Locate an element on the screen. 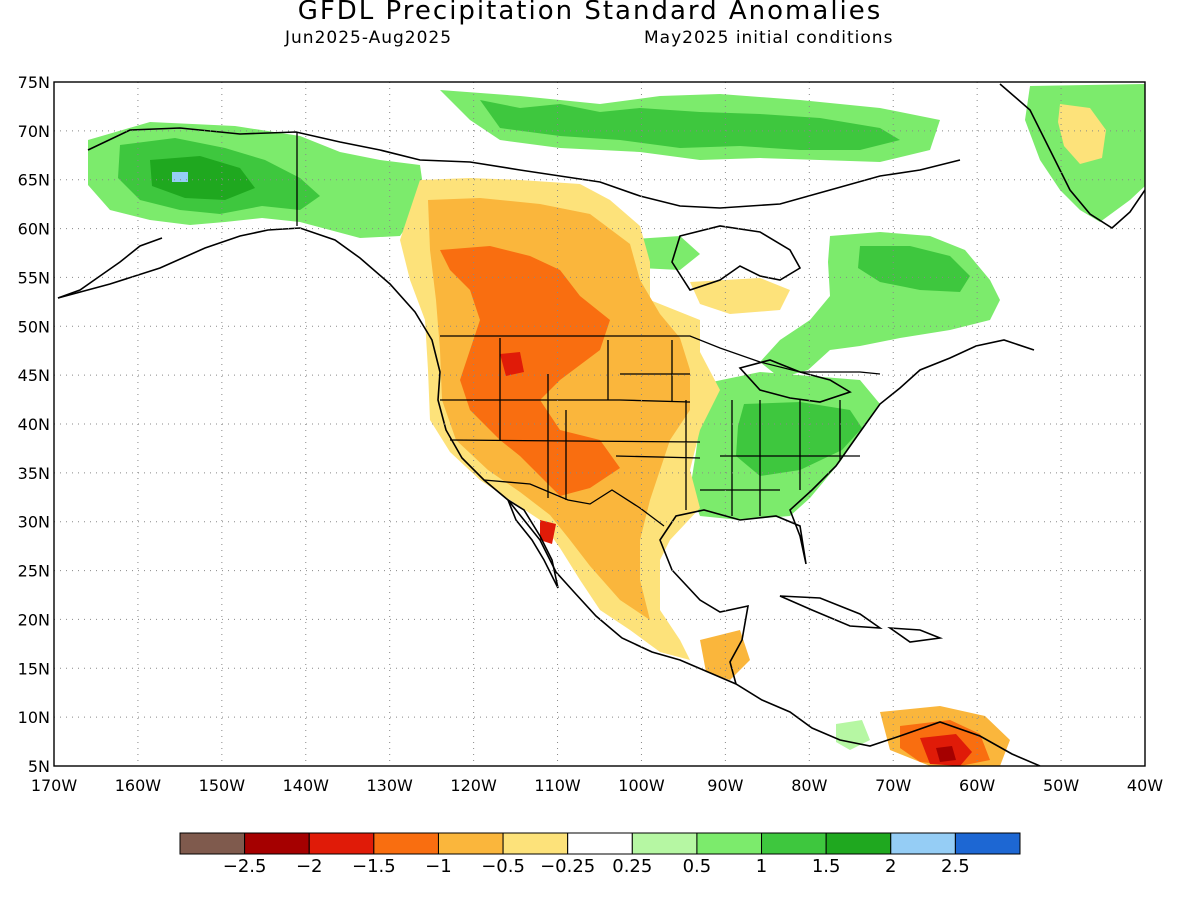 The width and height of the screenshot is (1200, 900). cuba is located at coordinates (831, 612).